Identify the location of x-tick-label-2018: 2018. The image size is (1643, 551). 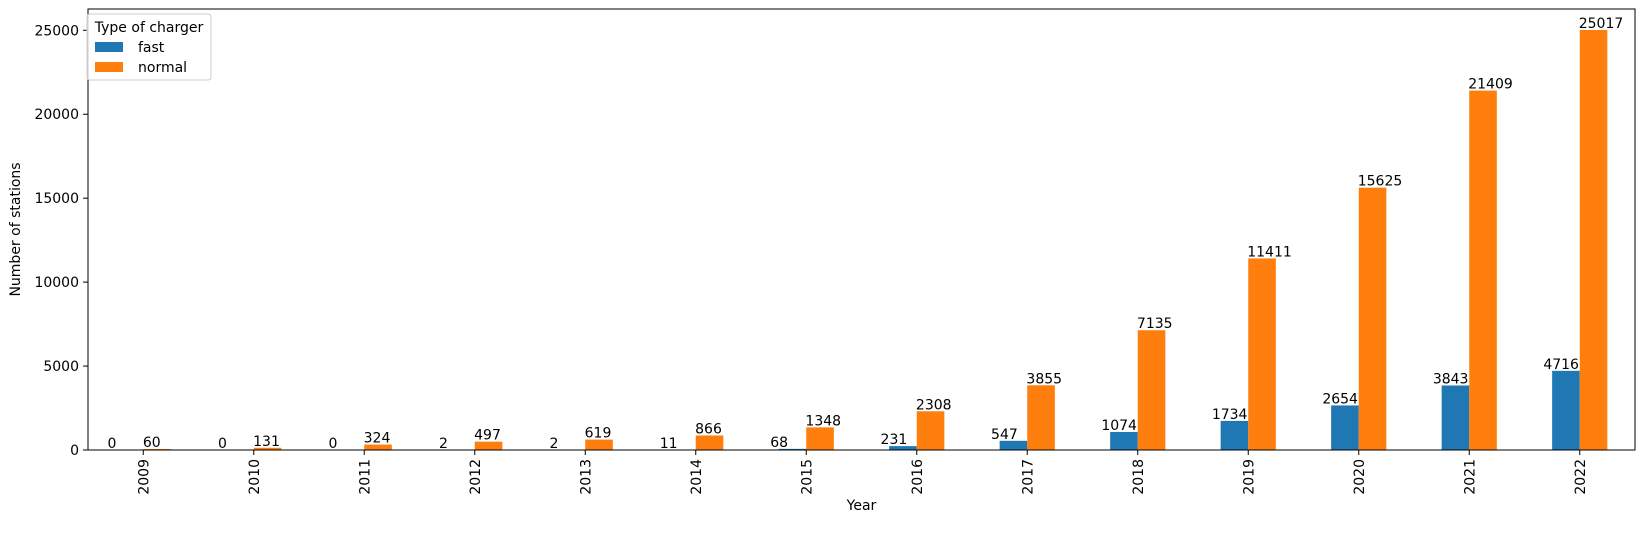
(1139, 477).